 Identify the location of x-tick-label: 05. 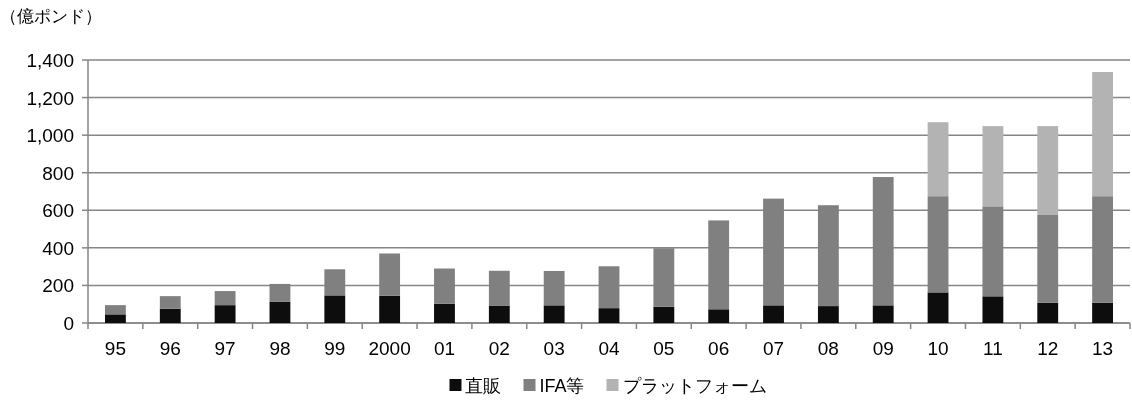
(664, 348).